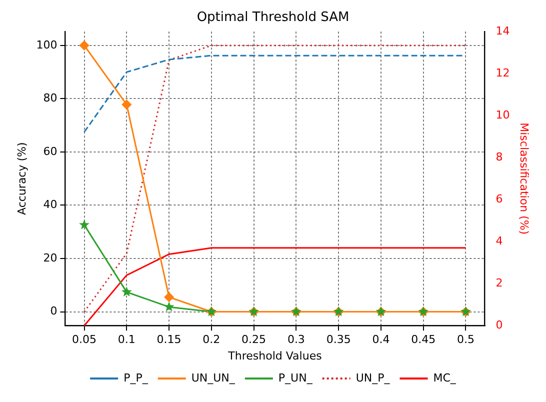 The height and width of the screenshot is (402, 546). I want to click on legend-label: MC_, so click(444, 377).